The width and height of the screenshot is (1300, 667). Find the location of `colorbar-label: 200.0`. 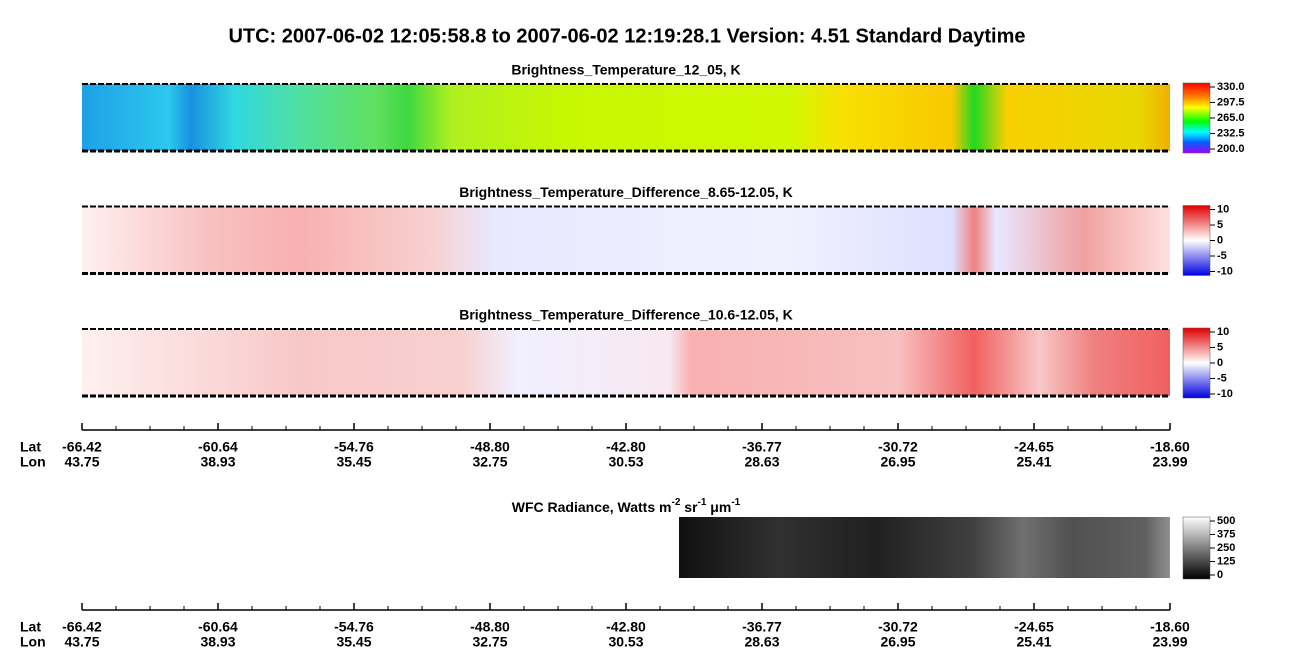

colorbar-label: 200.0 is located at coordinates (1231, 149).